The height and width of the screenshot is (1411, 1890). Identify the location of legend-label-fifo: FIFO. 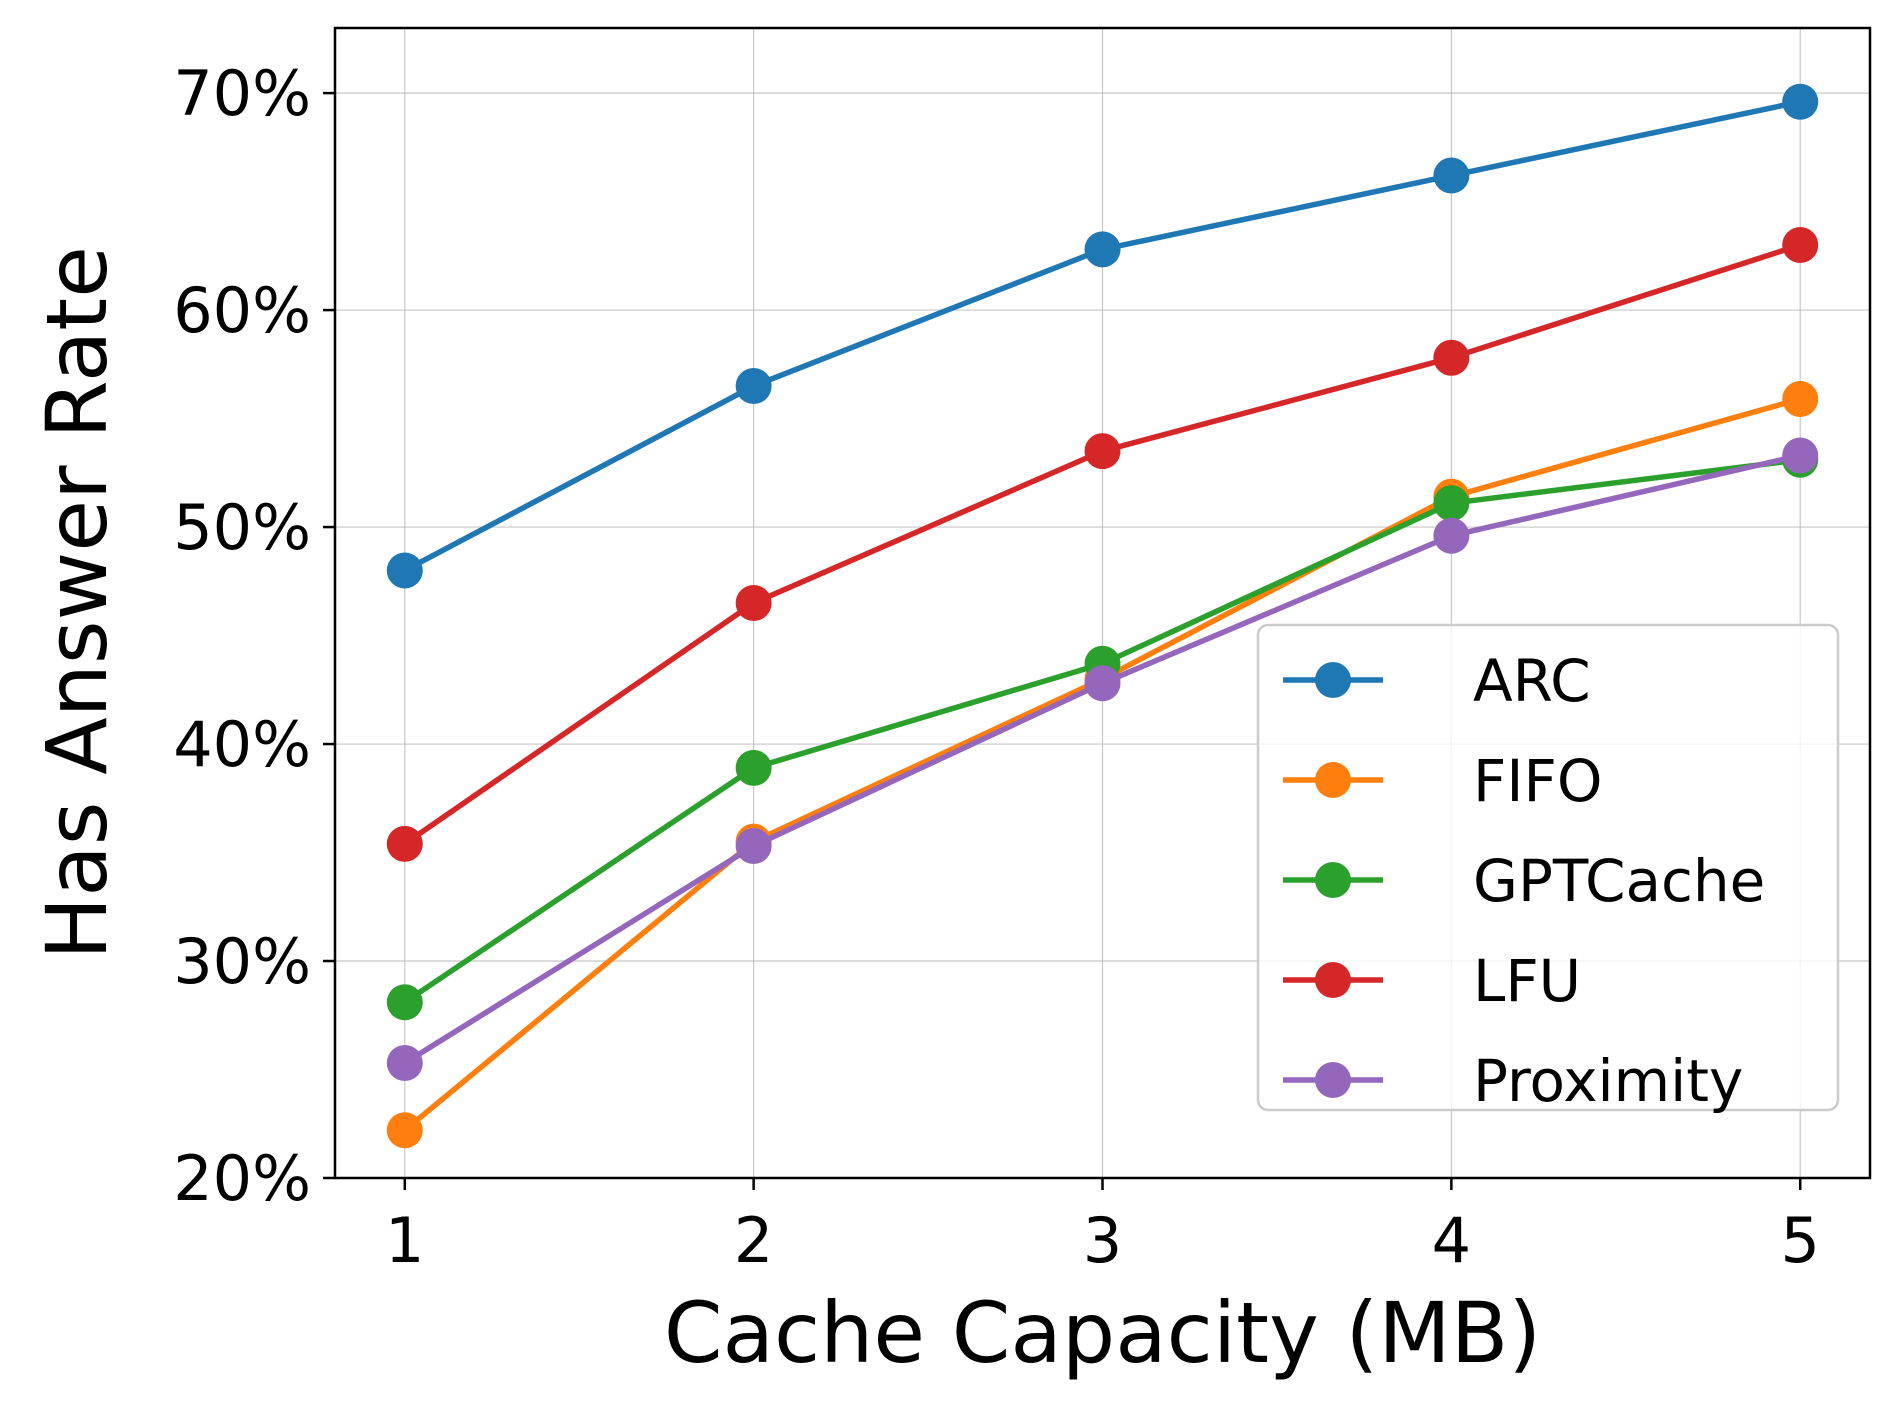
(1537, 781).